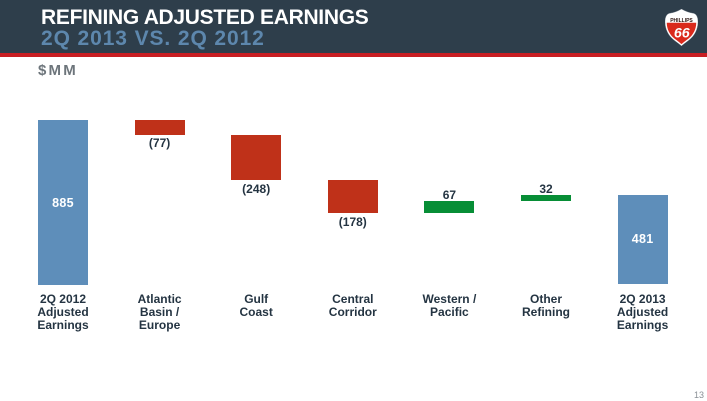 Image resolution: width=707 pixels, height=401 pixels. I want to click on svg-text: 66, so click(681, 33).